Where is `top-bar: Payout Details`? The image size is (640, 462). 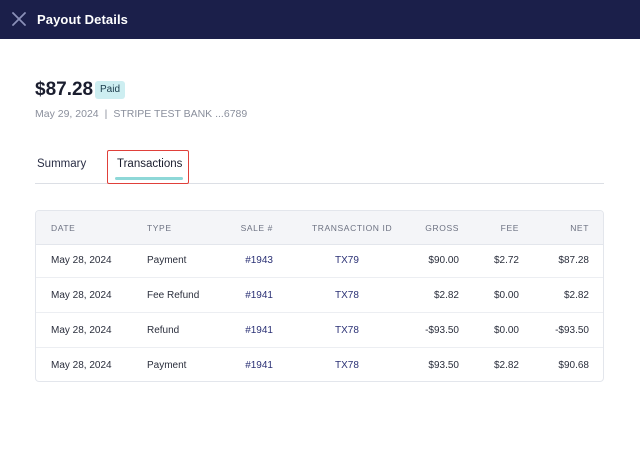
top-bar: Payout Details is located at coordinates (320, 19).